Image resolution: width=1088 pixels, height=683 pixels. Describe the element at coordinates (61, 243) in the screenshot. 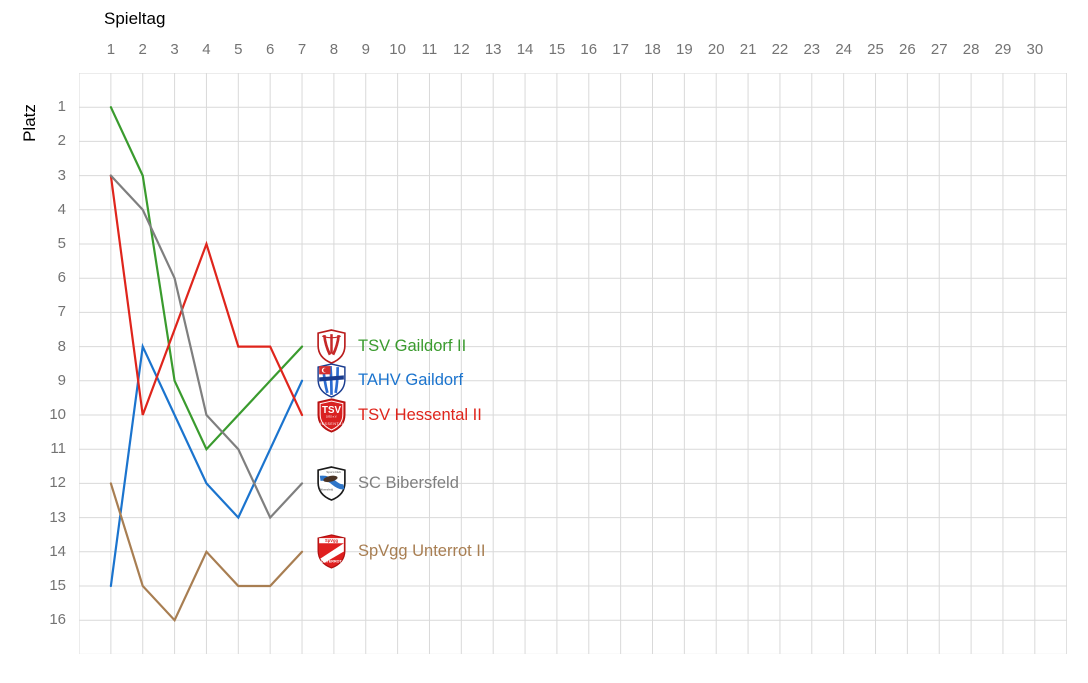

I see `y-tick-label: 5` at that location.